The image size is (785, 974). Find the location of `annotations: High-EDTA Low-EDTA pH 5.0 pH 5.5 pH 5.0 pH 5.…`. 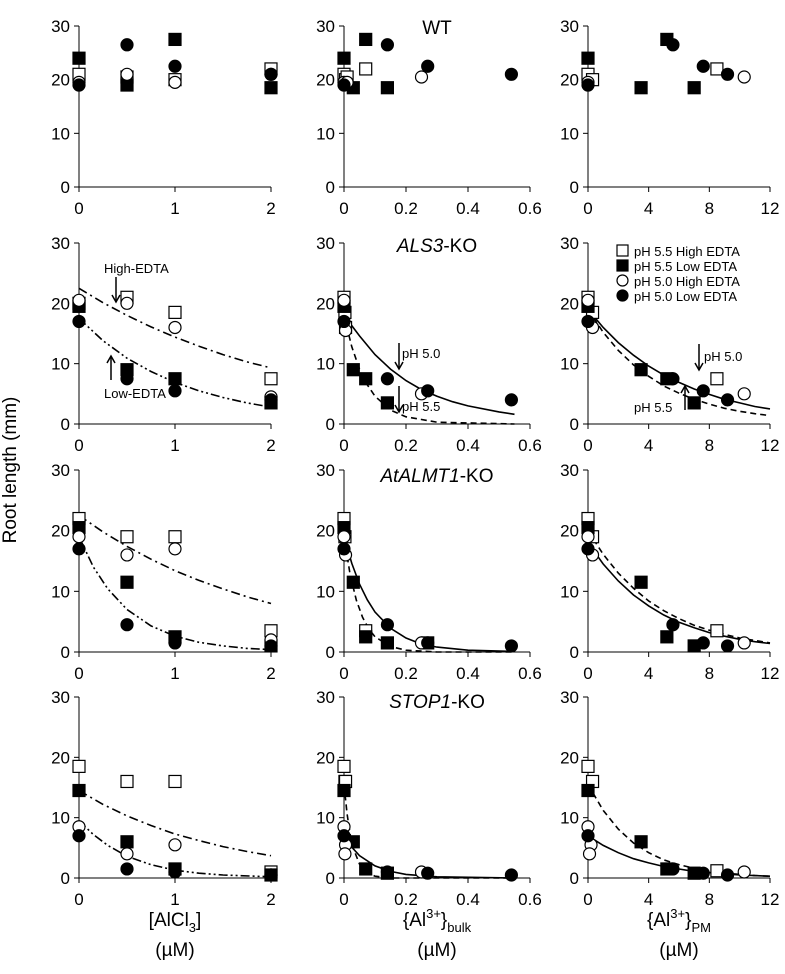

annotations: High-EDTA Low-EDTA pH 5.0 pH 5.5 pH 5.0 pH 5.… is located at coordinates (423, 338).